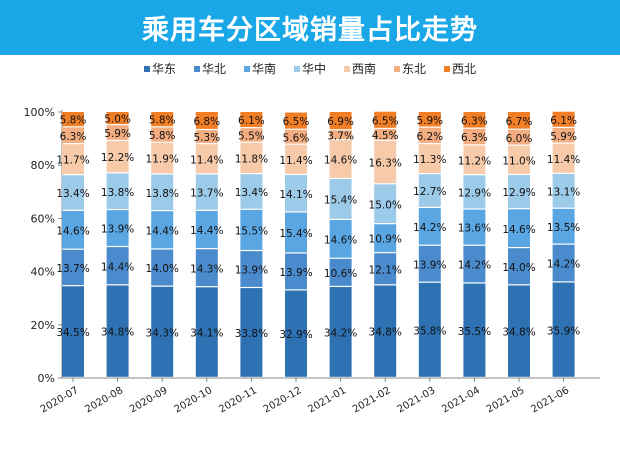  I want to click on data-label: 15.0%, so click(385, 205).